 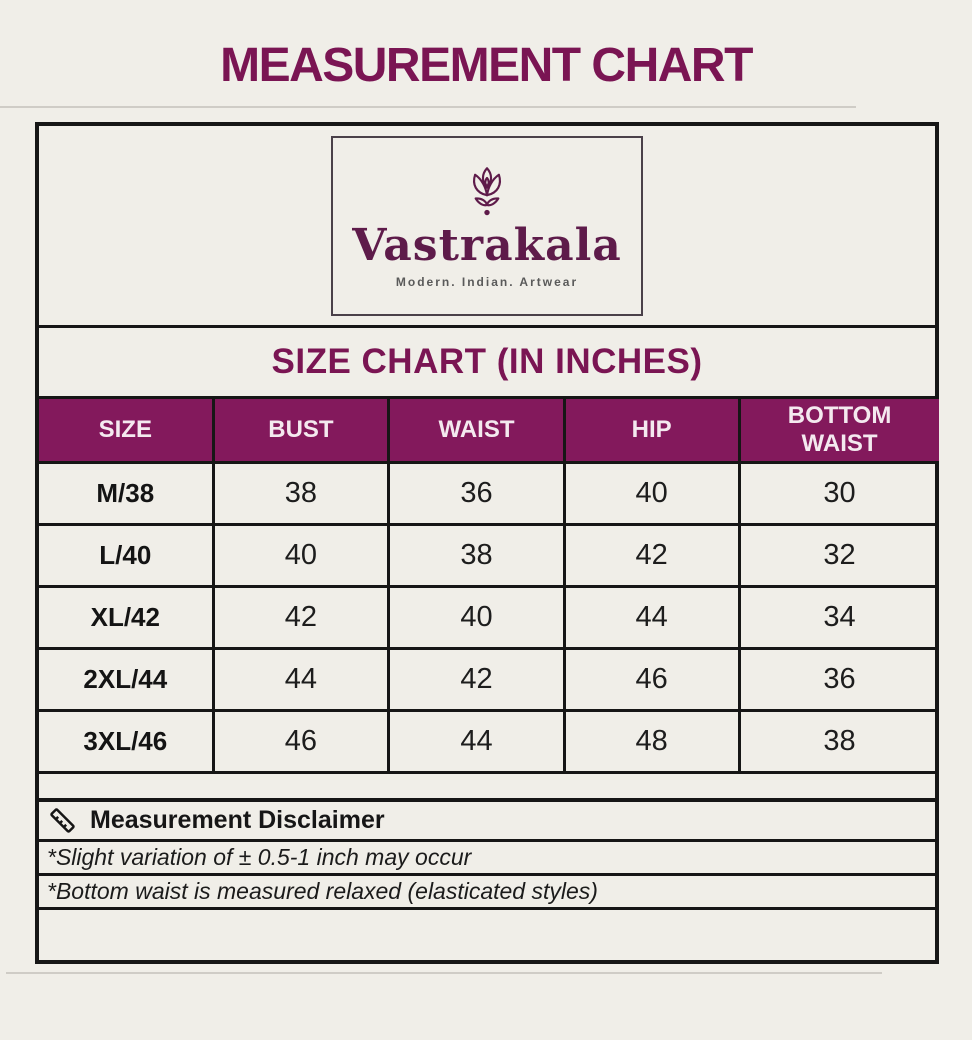 I want to click on table-row: 3XL/46 46 44 48 38, so click(x=489, y=743).